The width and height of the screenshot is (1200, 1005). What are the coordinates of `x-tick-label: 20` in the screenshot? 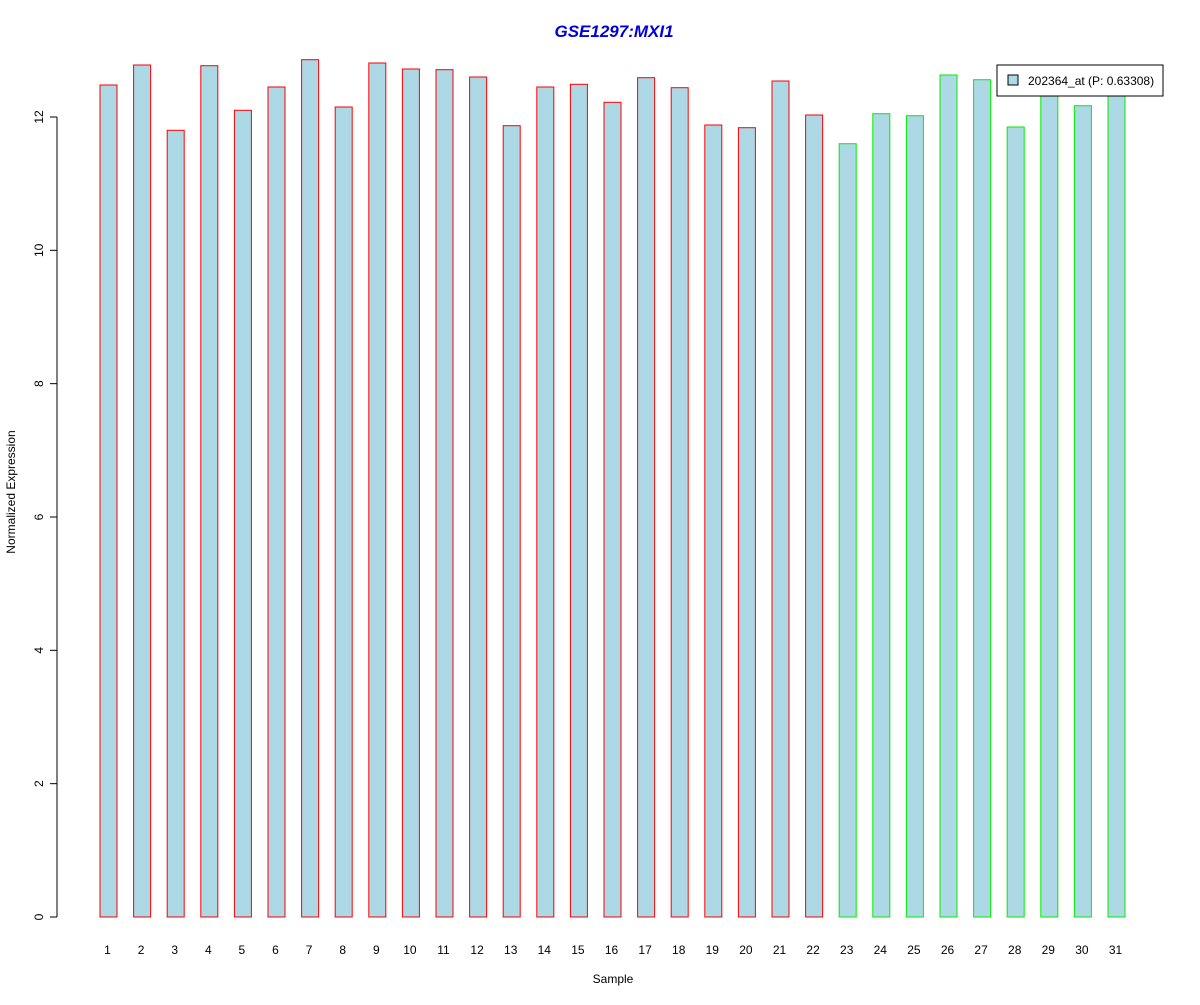 It's located at (746, 950).